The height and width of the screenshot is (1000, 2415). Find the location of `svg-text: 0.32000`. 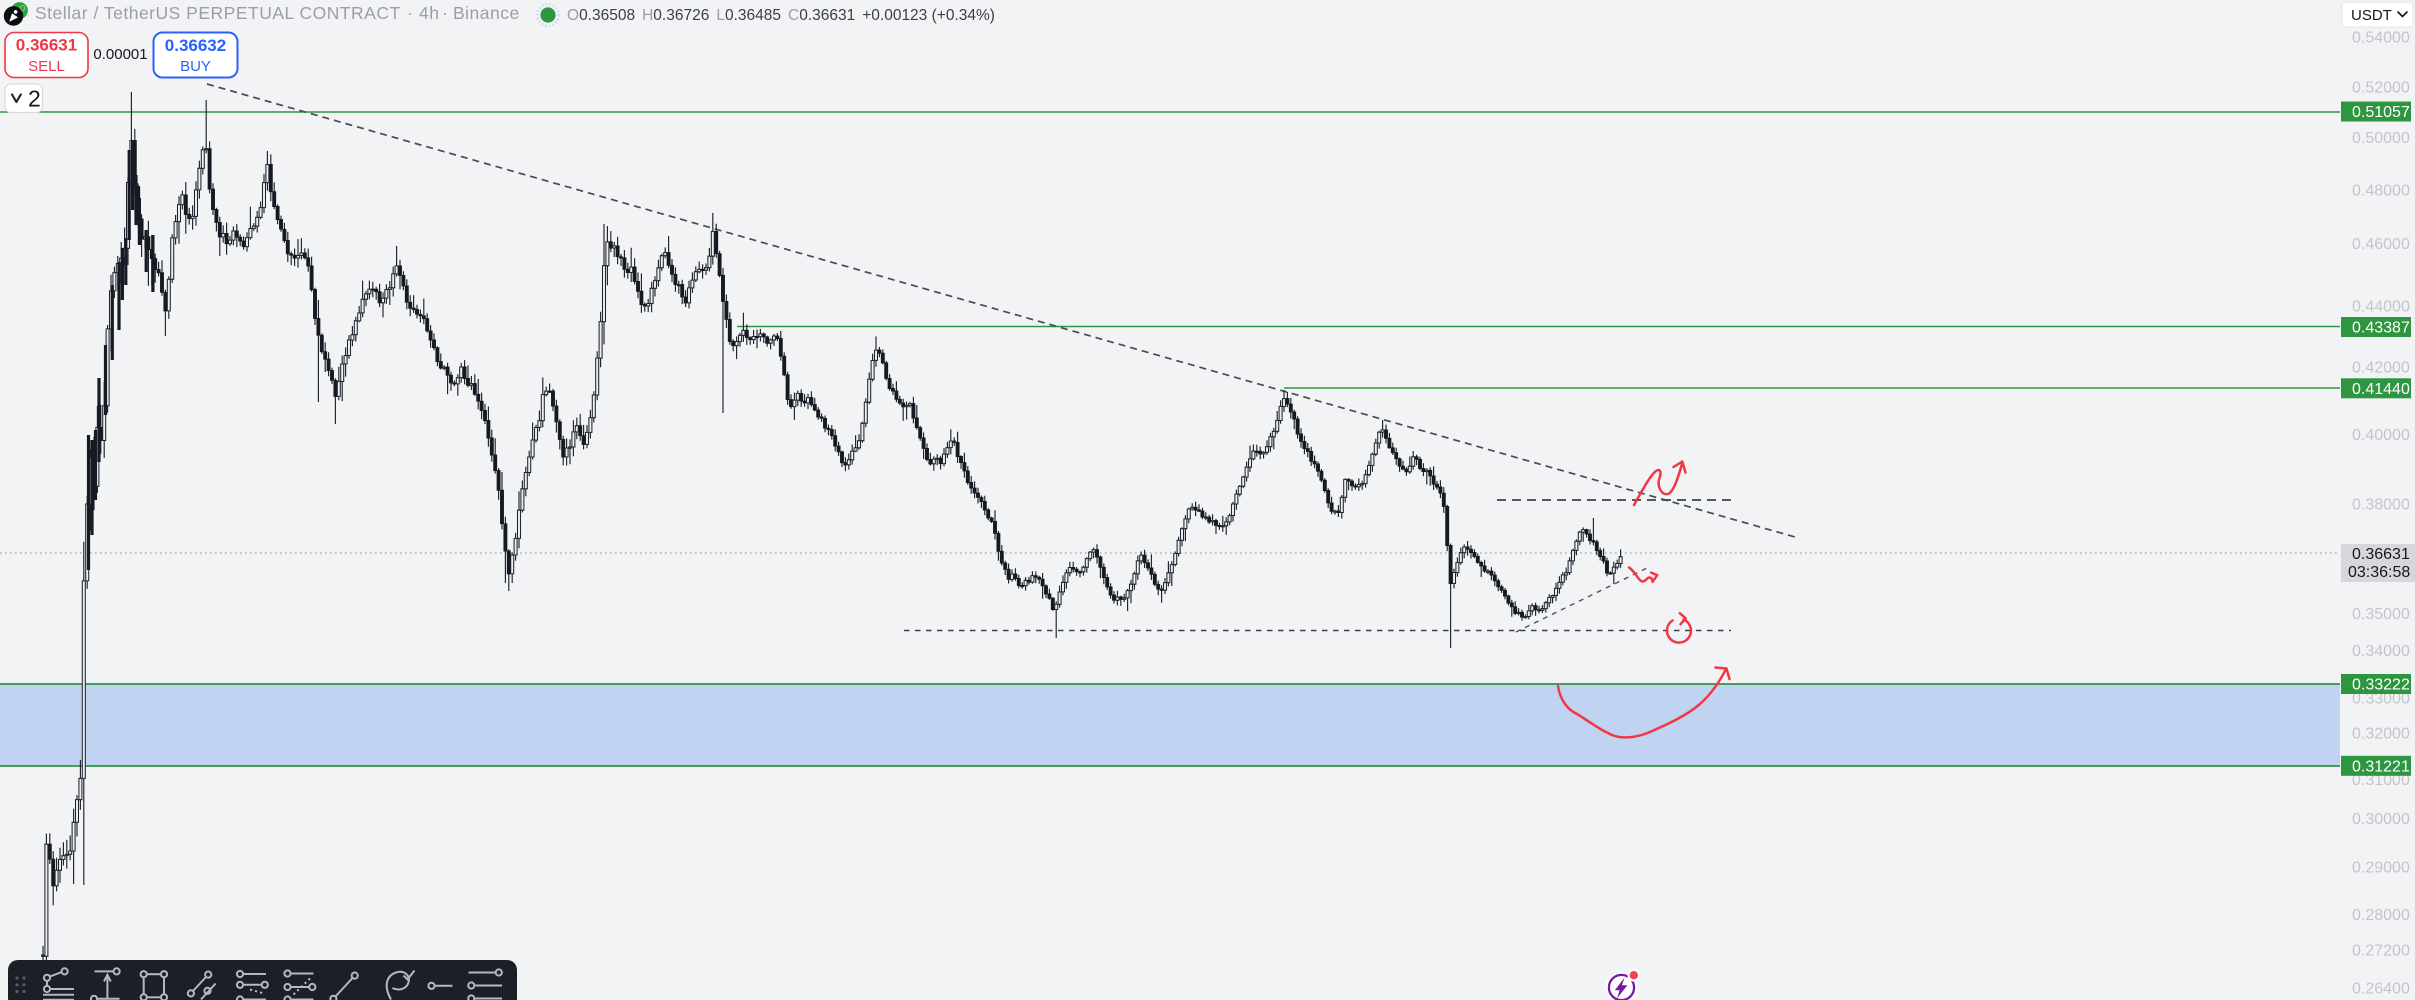

svg-text: 0.32000 is located at coordinates (2381, 734).